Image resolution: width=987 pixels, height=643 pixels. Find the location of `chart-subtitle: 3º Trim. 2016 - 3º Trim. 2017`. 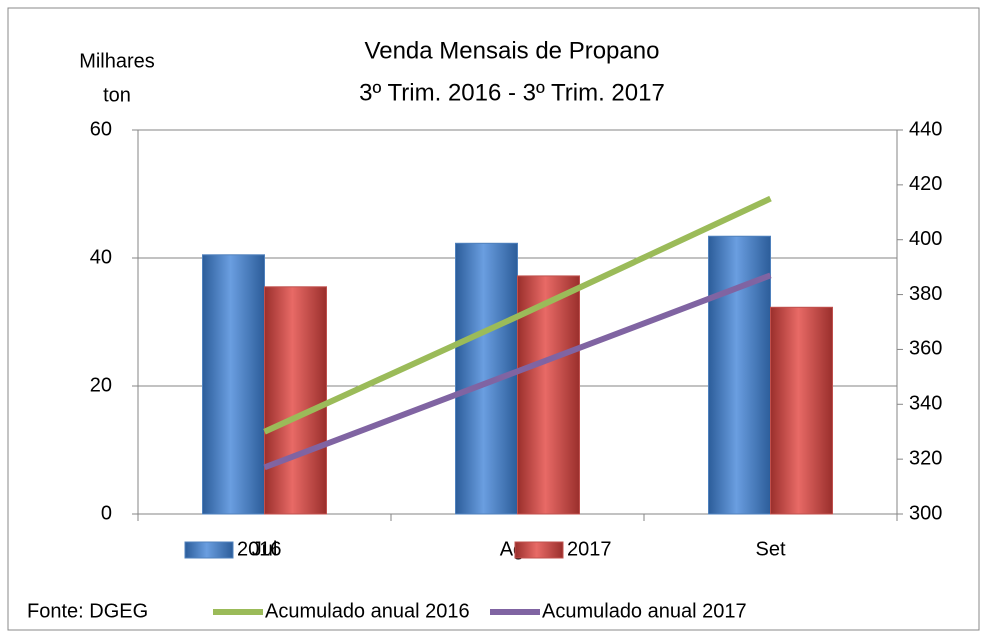

chart-subtitle: 3º Trim. 2016 - 3º Trim. 2017 is located at coordinates (512, 92).